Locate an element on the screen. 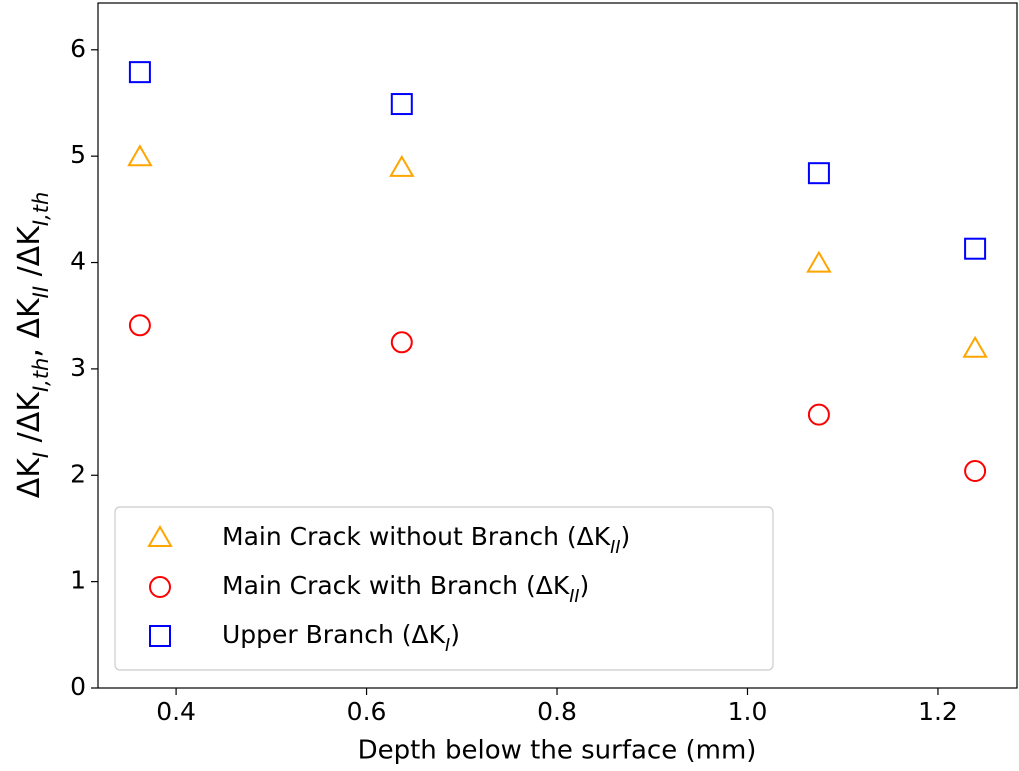 Image resolution: width=1019 pixels, height=771 pixels. legend-box is located at coordinates (444, 588).